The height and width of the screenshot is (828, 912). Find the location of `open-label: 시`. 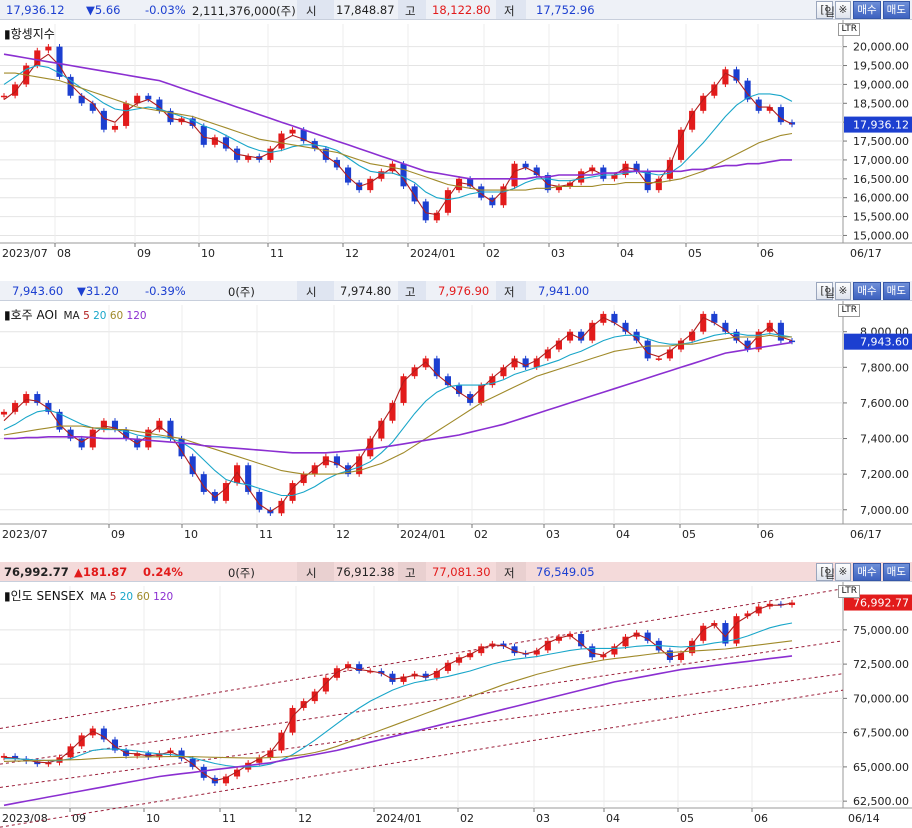

open-label: 시 is located at coordinates (311, 573).